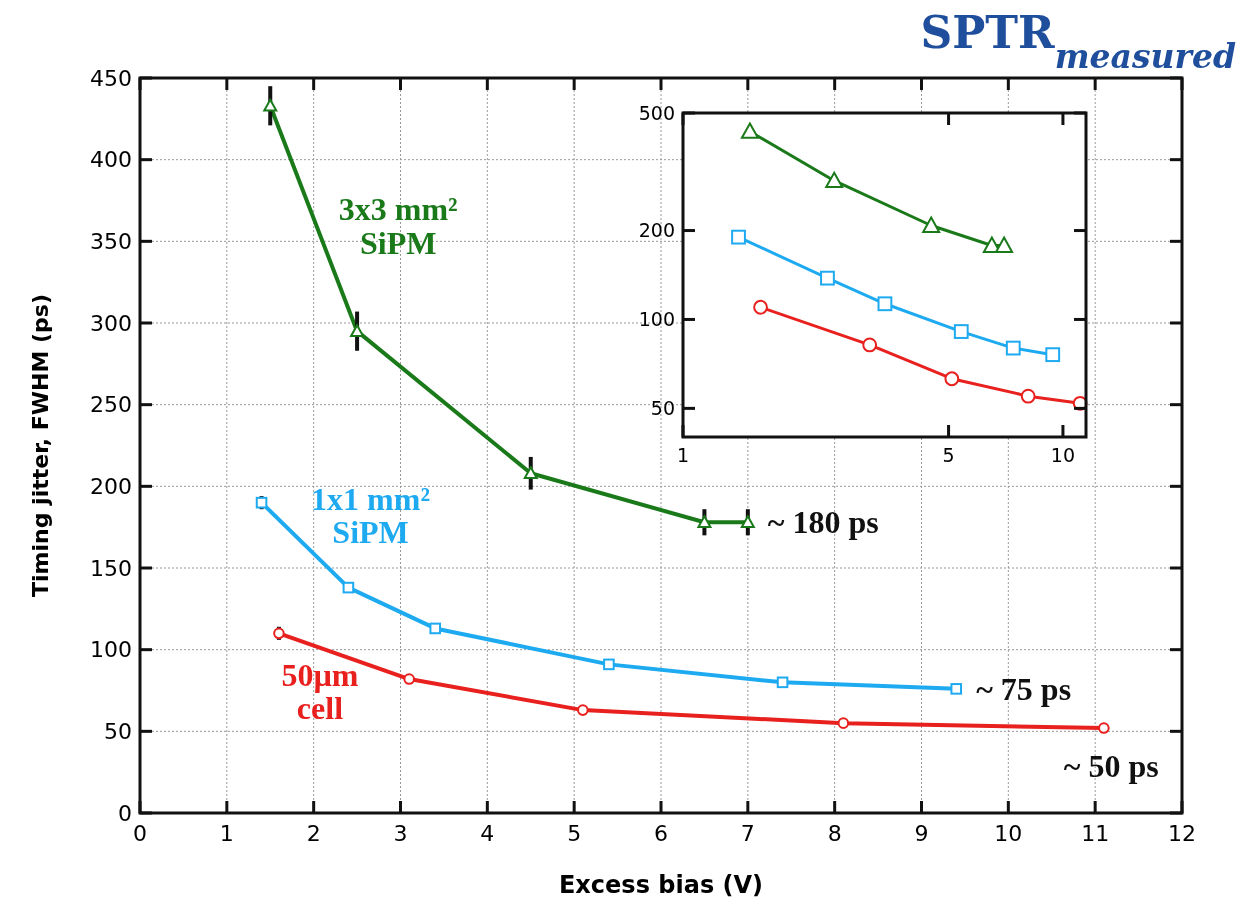 The image size is (1242, 923). Describe the element at coordinates (111, 78) in the screenshot. I see `y-tick-label: 450` at that location.